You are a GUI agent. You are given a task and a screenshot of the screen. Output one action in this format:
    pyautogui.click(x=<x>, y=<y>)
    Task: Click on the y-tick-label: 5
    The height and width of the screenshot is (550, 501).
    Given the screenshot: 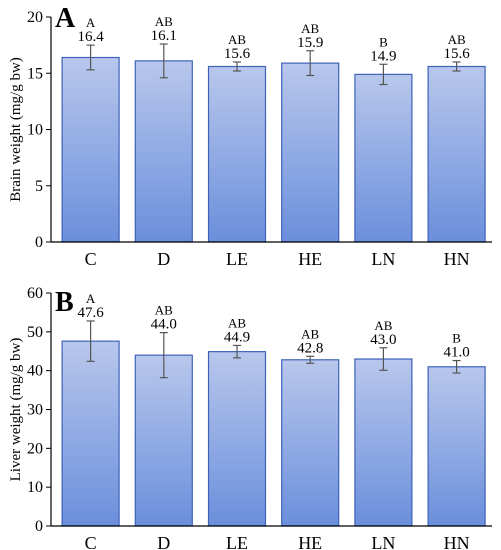 What is the action you would take?
    pyautogui.click(x=39, y=186)
    